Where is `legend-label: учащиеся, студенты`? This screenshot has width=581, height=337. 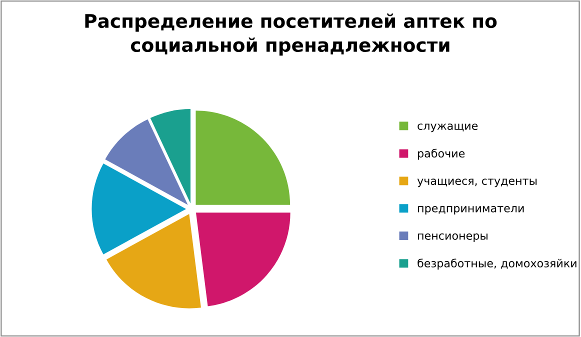 legend-label: учащиеся, студенты is located at coordinates (477, 183).